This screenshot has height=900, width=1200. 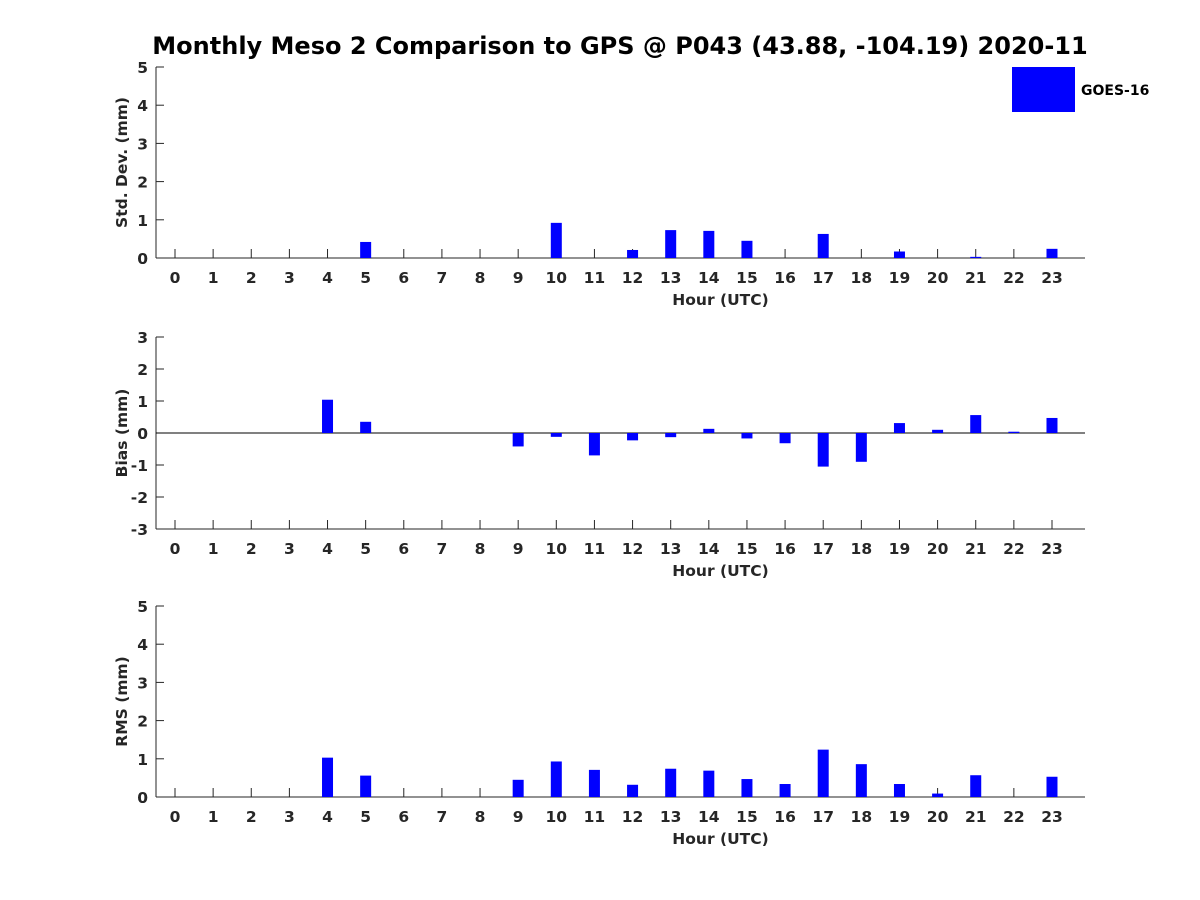 What do you see at coordinates (1115, 91) in the screenshot?
I see `legend-label: GOES-16` at bounding box center [1115, 91].